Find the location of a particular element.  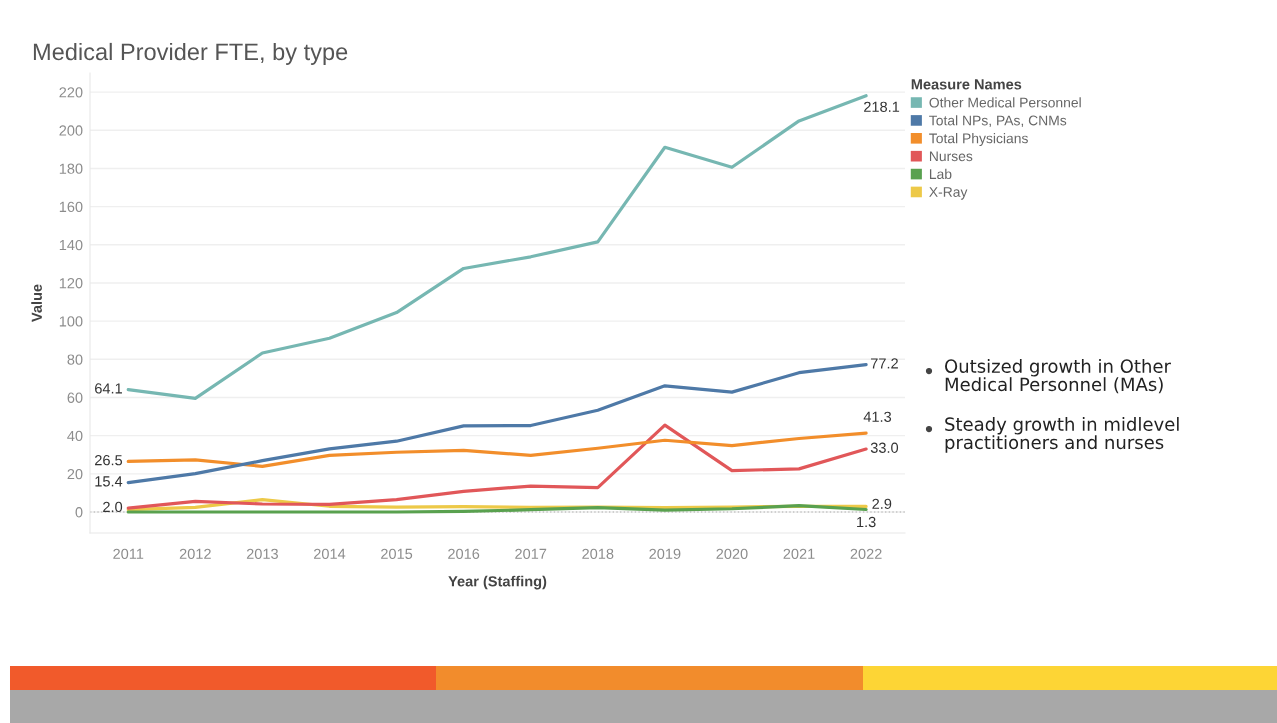

data-label: 77.2 is located at coordinates (884, 363).